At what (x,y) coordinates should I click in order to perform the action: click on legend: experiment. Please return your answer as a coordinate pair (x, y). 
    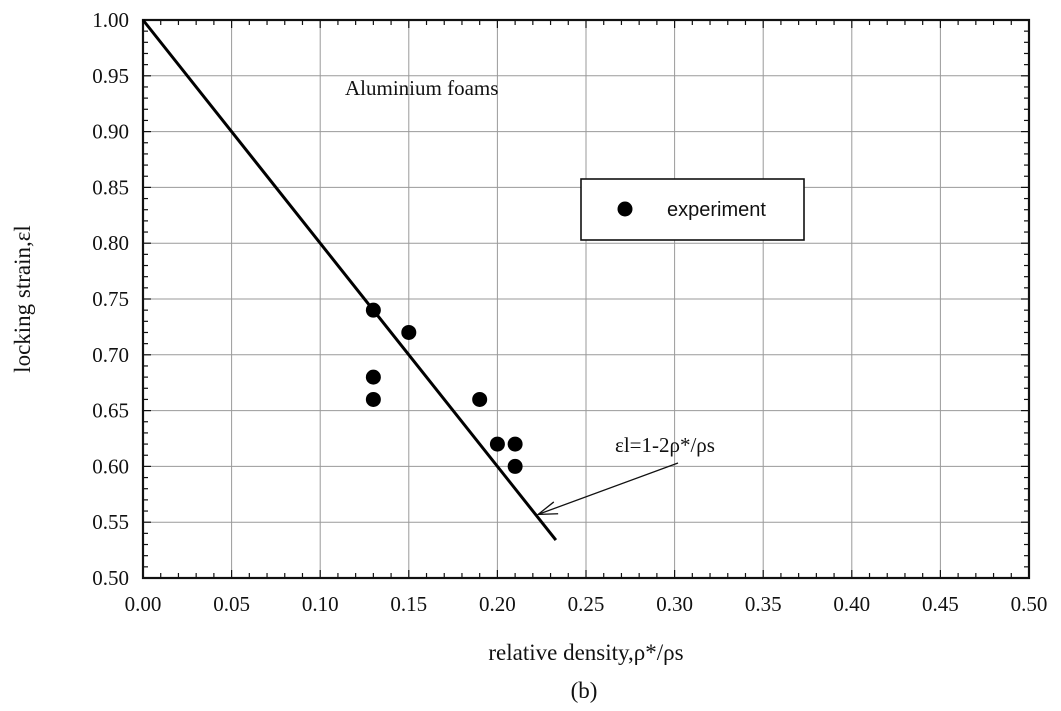
    Looking at the image, I should click on (692, 209).